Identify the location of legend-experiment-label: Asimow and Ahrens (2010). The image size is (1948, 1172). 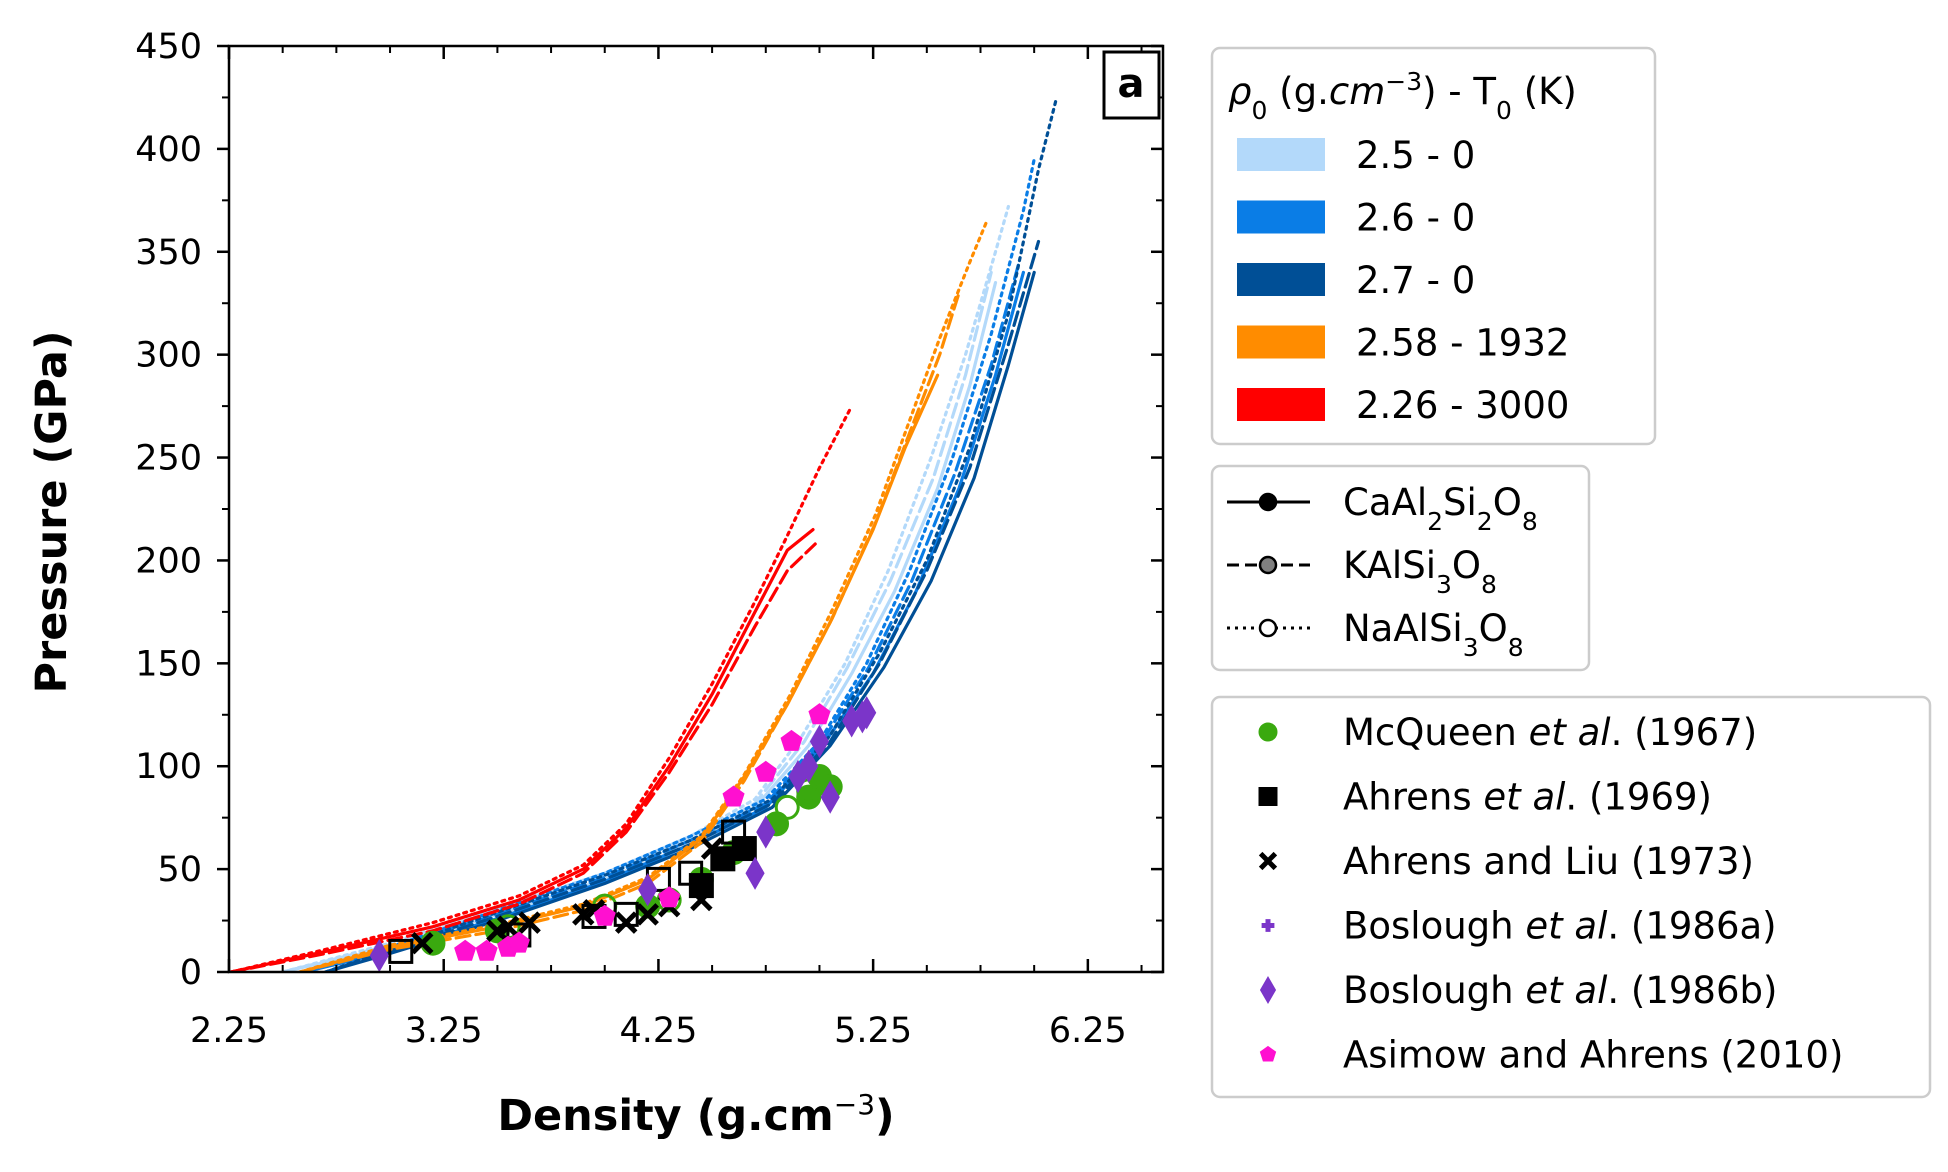
(1593, 1055).